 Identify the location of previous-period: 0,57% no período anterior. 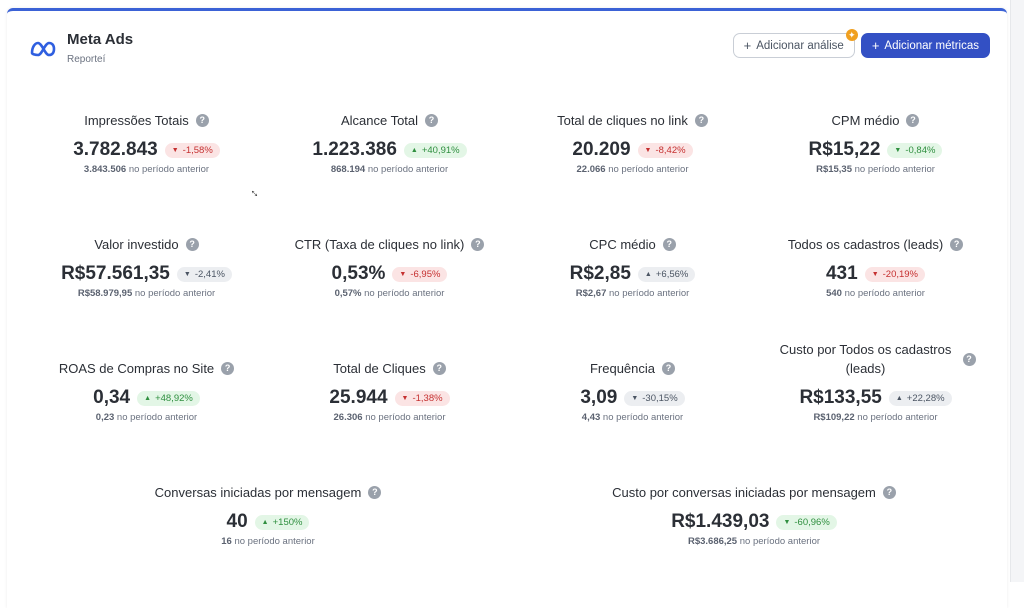
(390, 293).